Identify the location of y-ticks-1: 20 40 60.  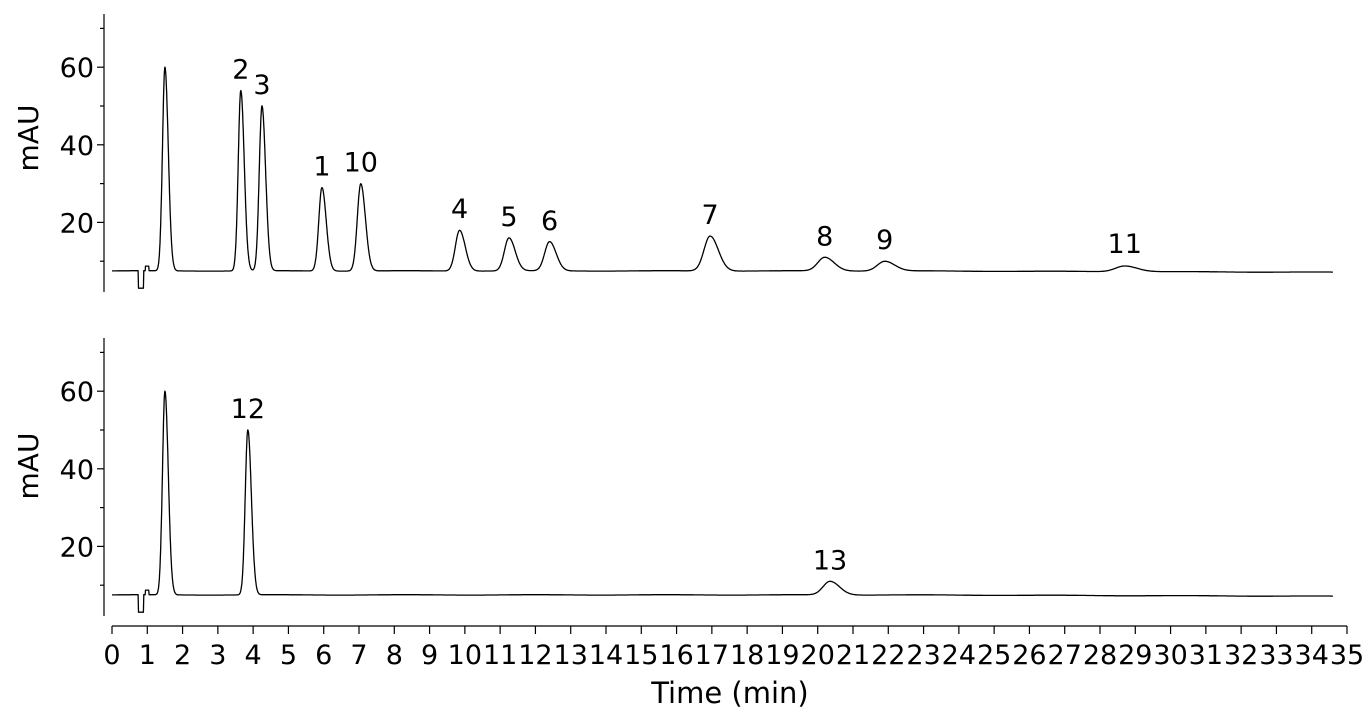
(82, 144).